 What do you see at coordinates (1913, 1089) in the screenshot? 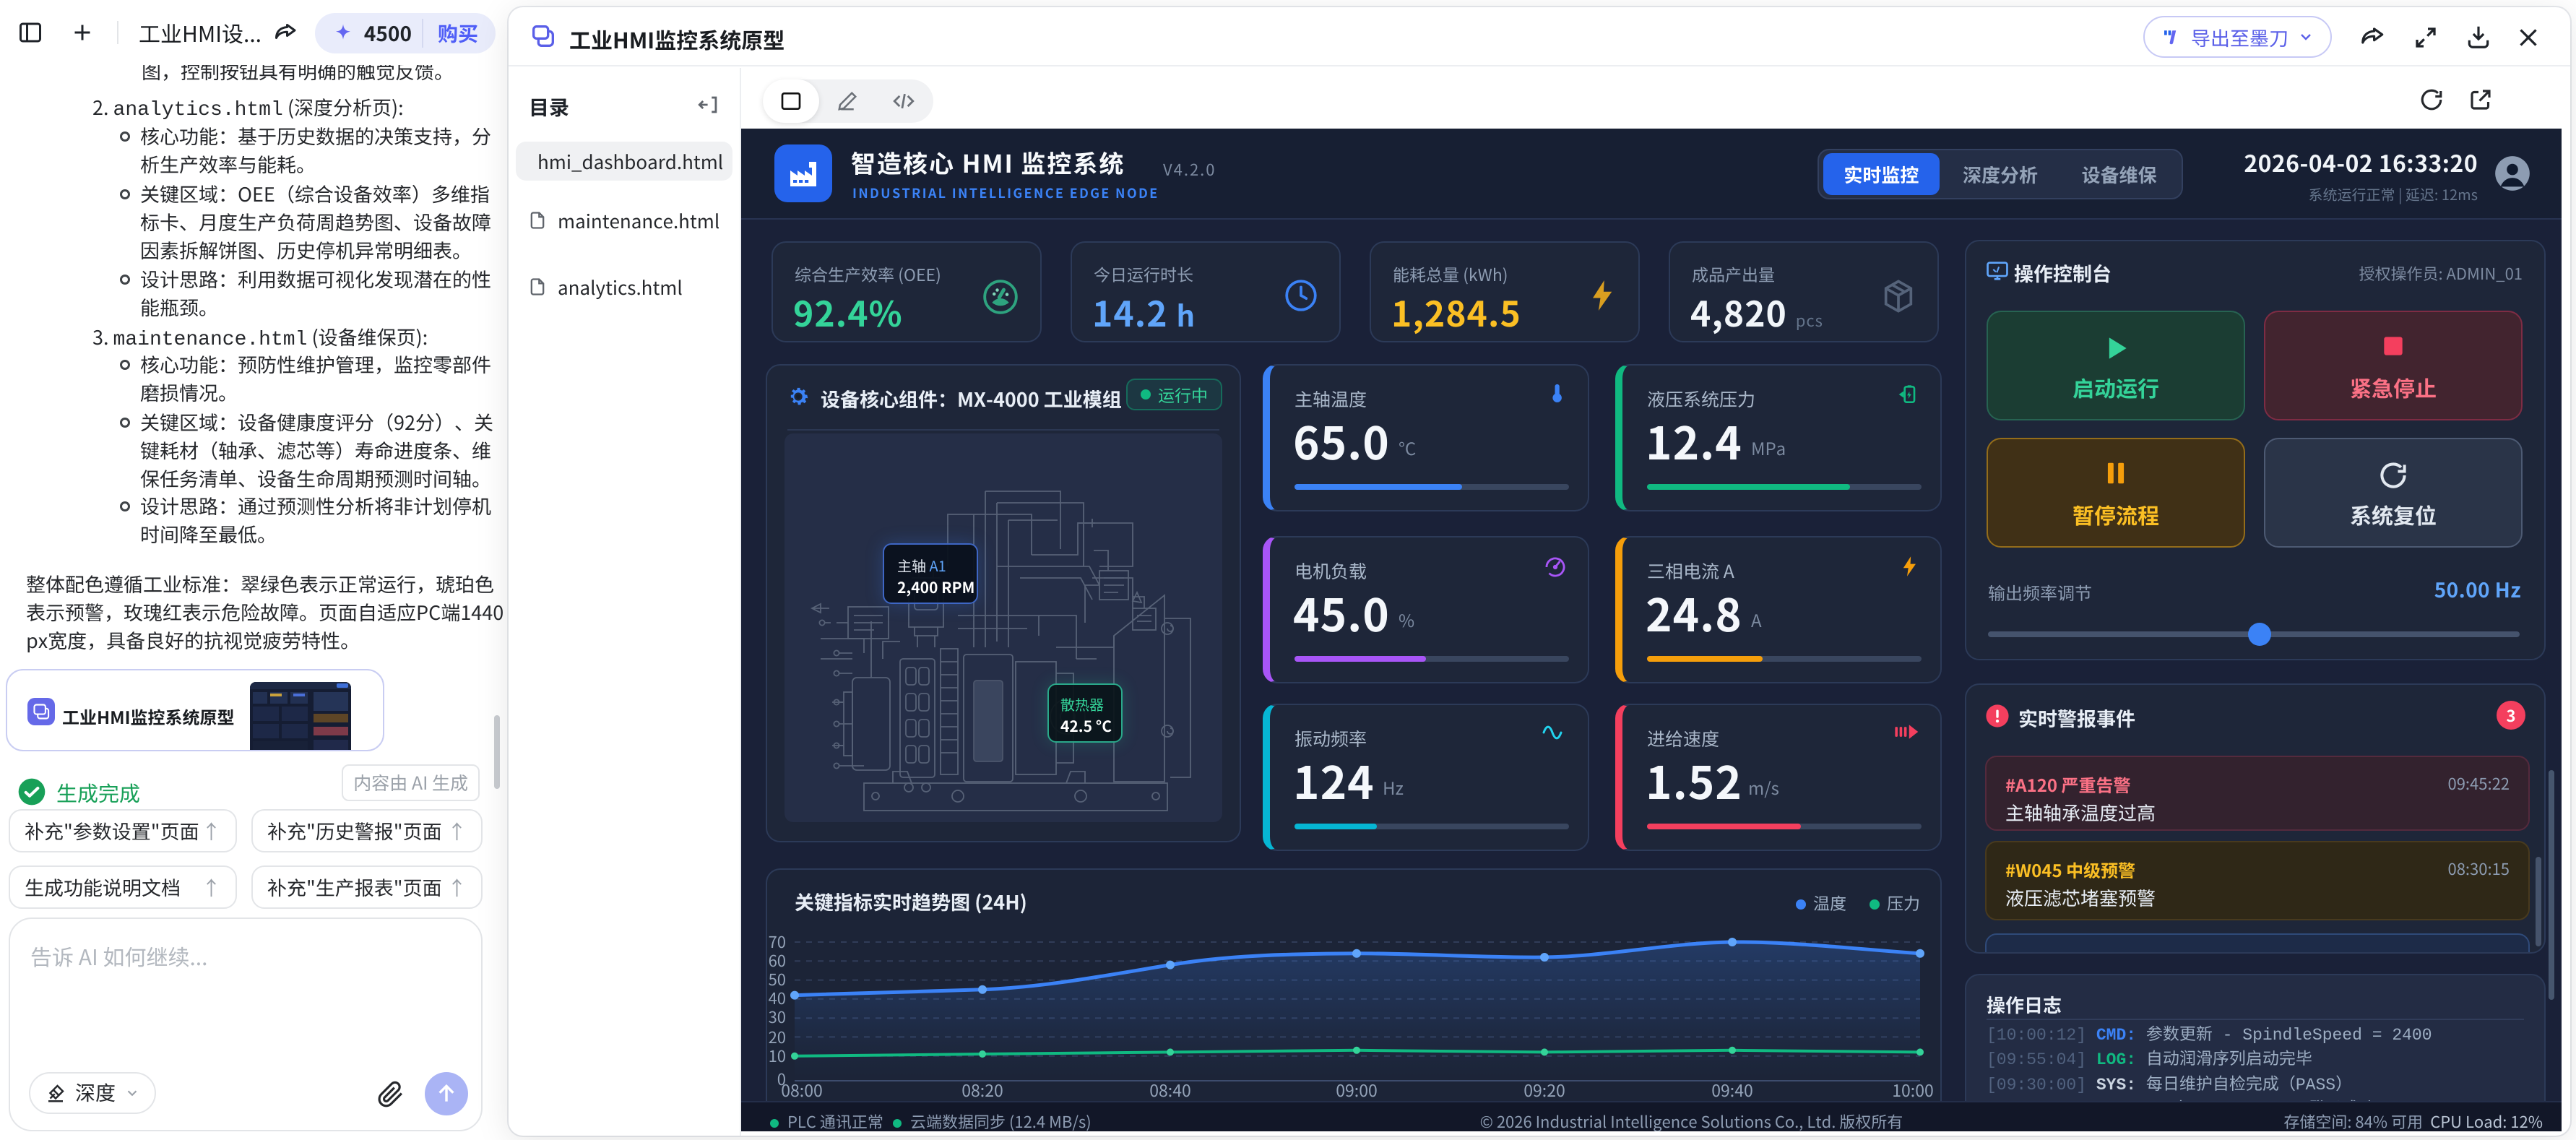
I see `svg-text: 10:00` at bounding box center [1913, 1089].